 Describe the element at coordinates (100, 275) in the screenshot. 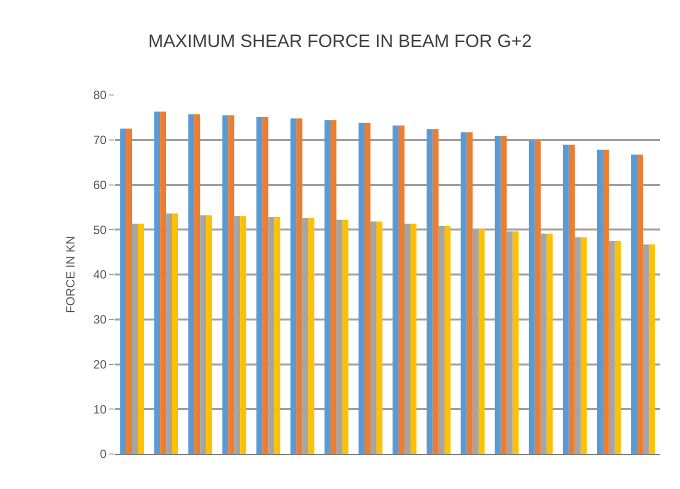

I see `y-tick-label: 40` at that location.